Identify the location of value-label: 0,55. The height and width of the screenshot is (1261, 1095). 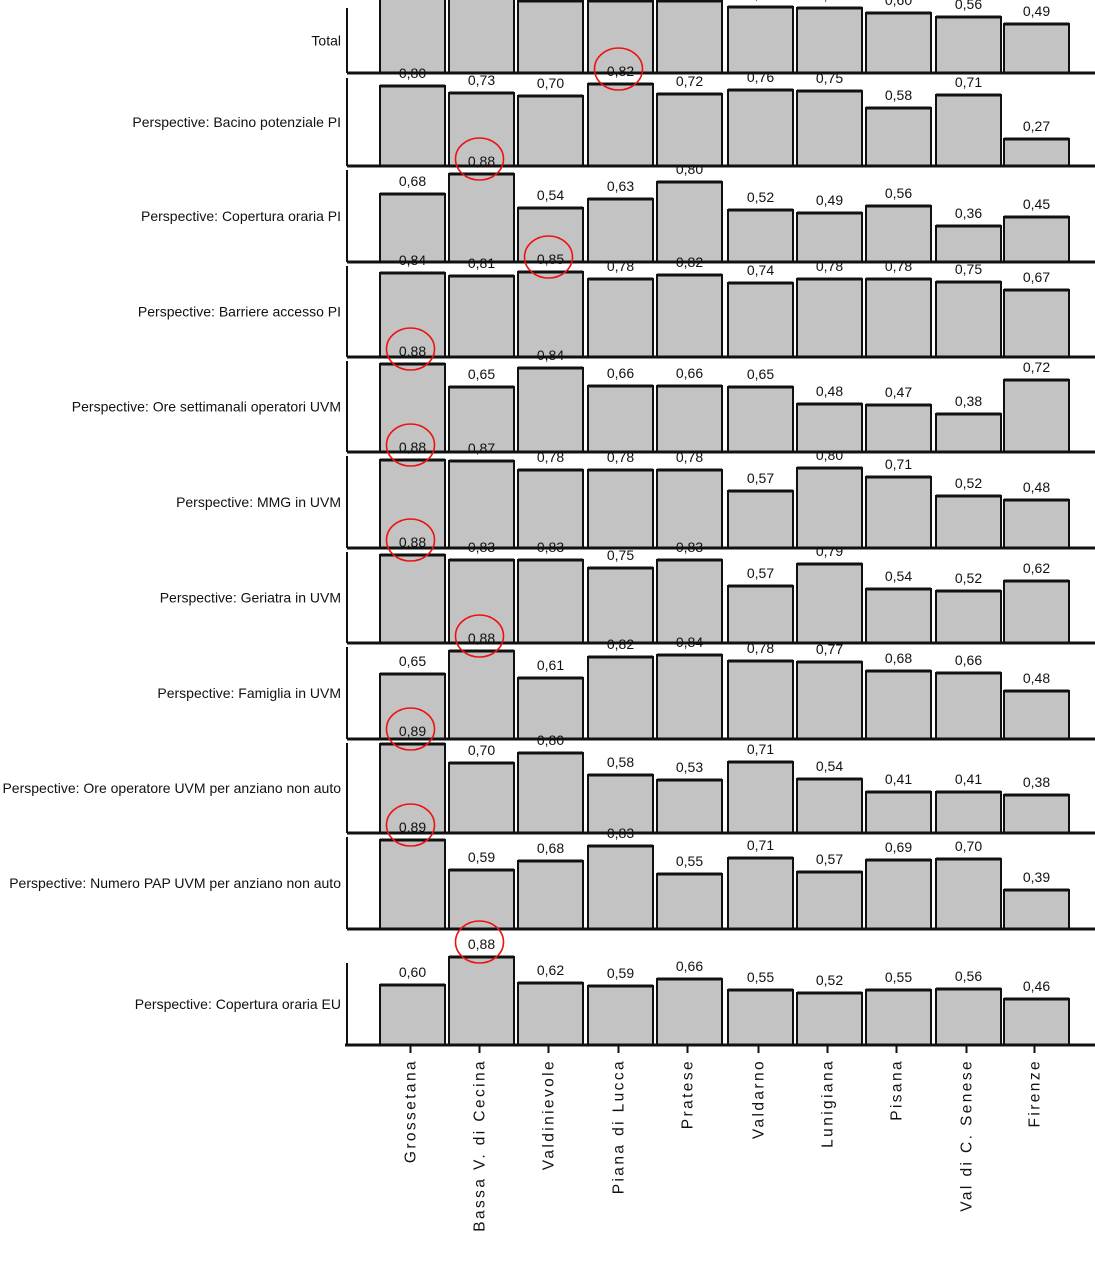
(760, 977).